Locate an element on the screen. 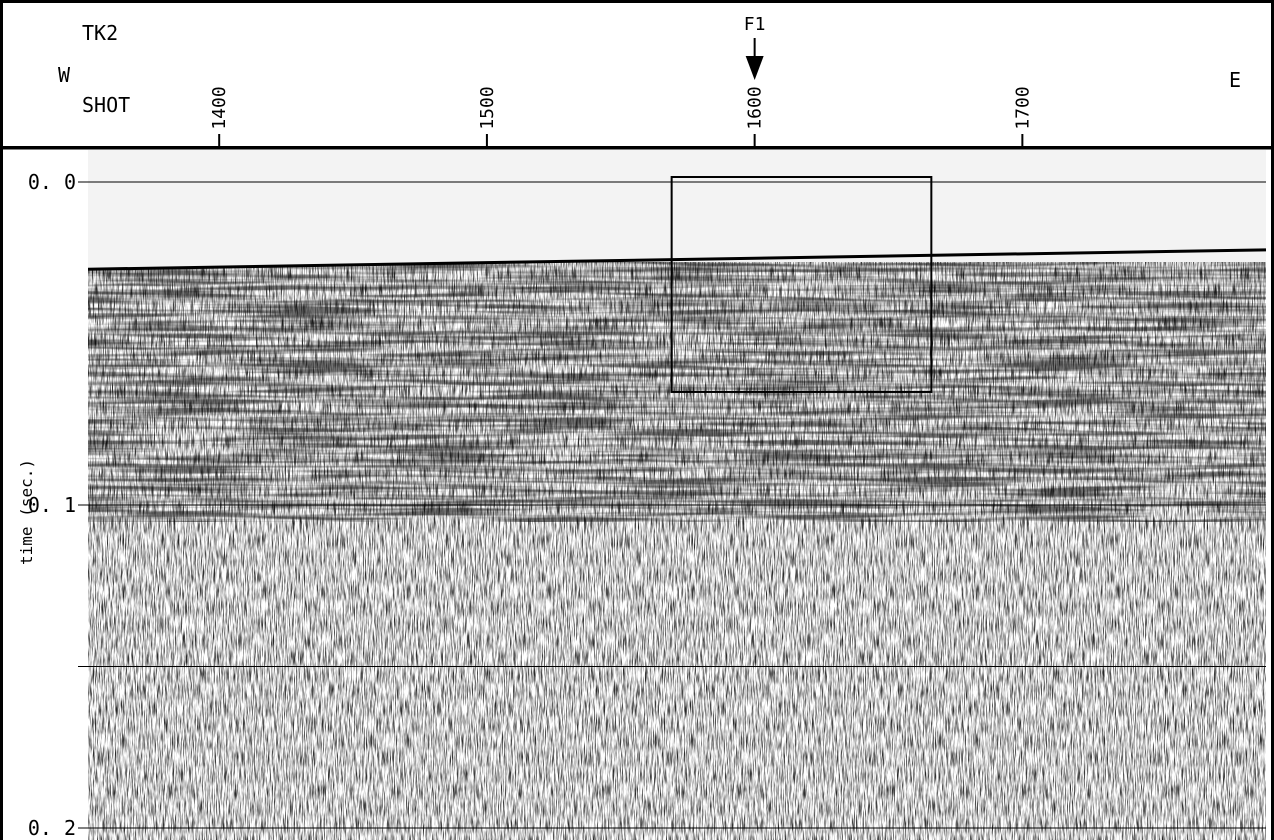 The width and height of the screenshot is (1274, 840). time-tick-group: 0. 0 0. 1 0. 2 is located at coordinates (52, 505).